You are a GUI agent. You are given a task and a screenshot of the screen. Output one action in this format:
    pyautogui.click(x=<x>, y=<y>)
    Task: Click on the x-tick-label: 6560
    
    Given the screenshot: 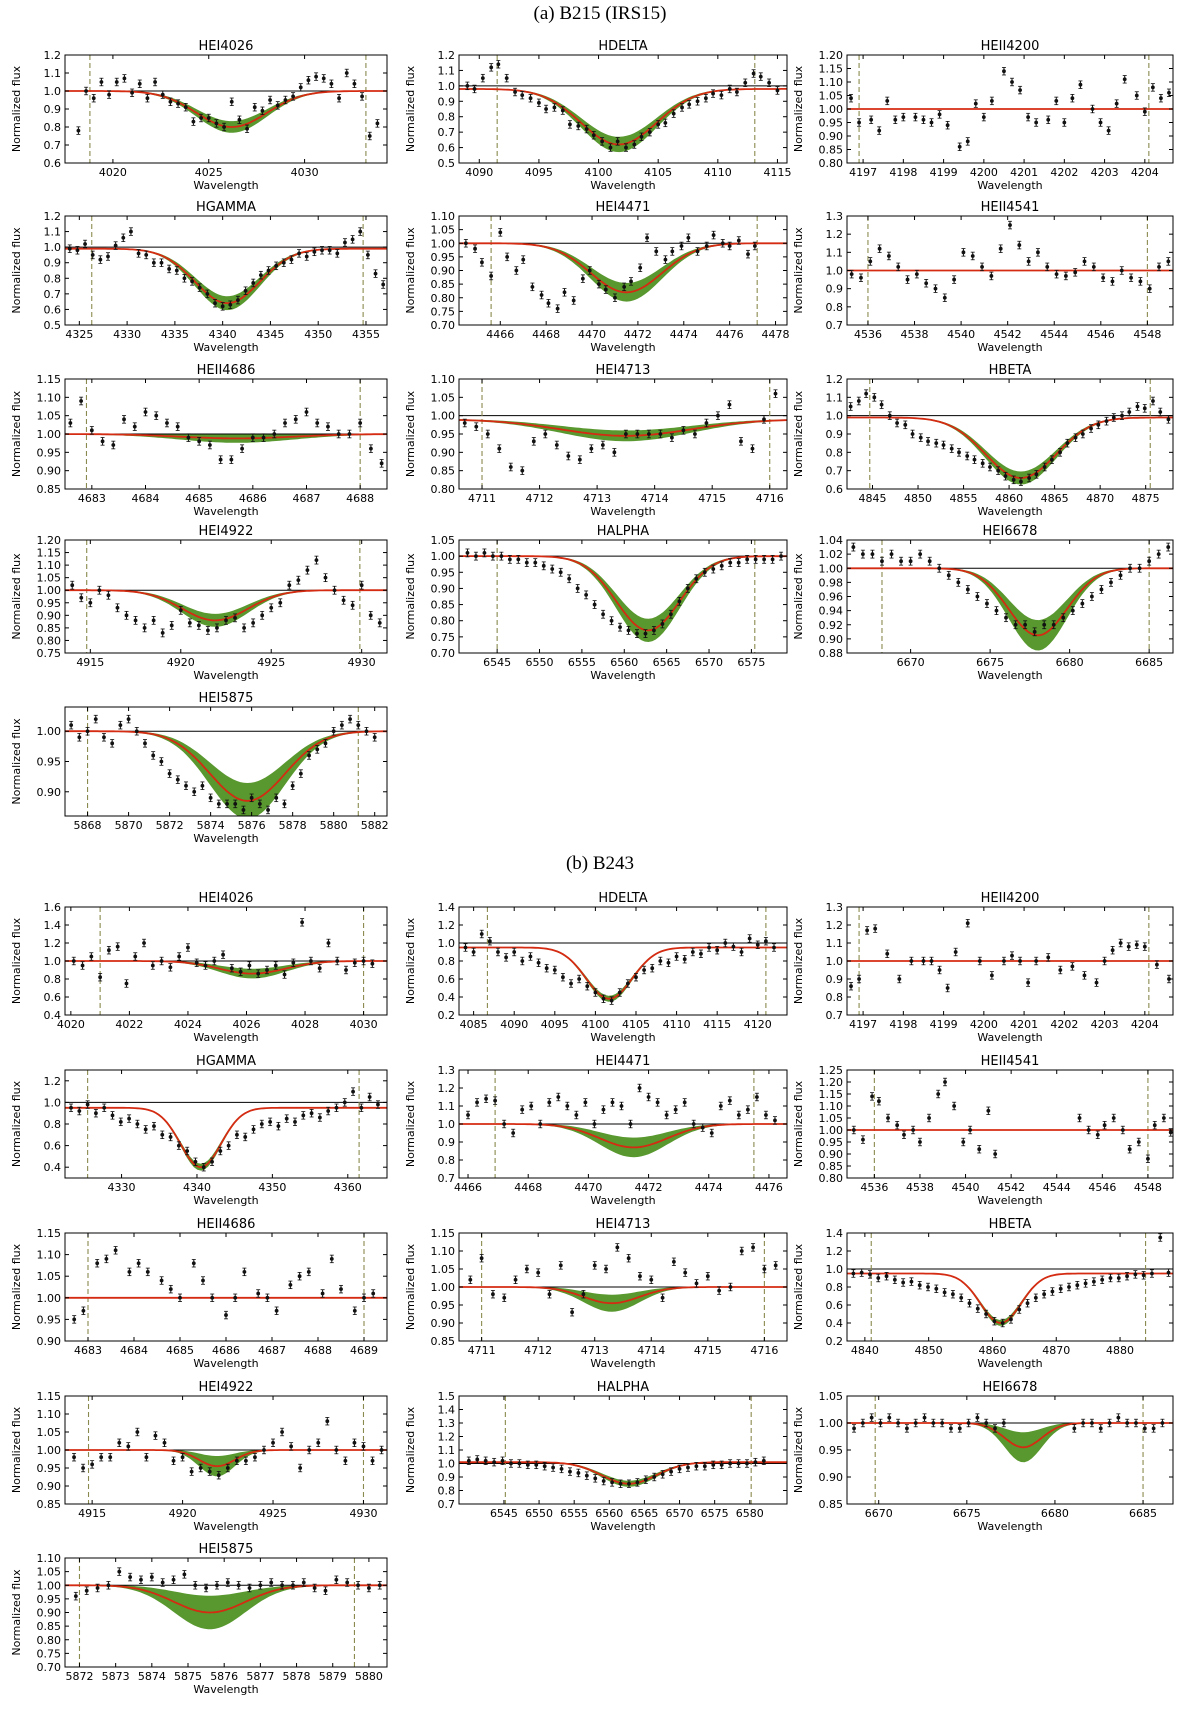 What is the action you would take?
    pyautogui.click(x=609, y=1513)
    